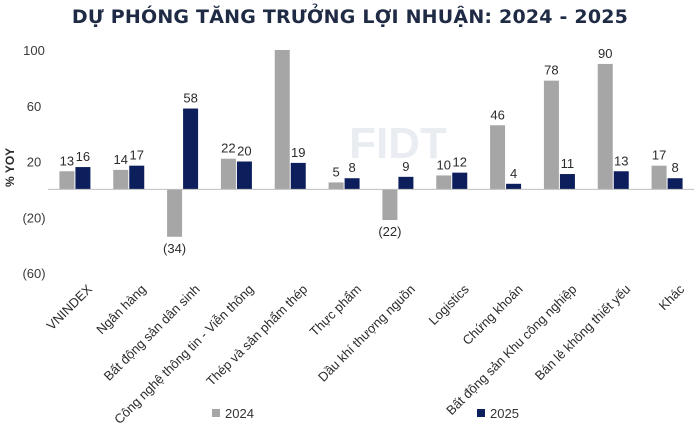 The height and width of the screenshot is (444, 700). Describe the element at coordinates (121, 310) in the screenshot. I see `x-category-label: Ngân hàng` at that location.